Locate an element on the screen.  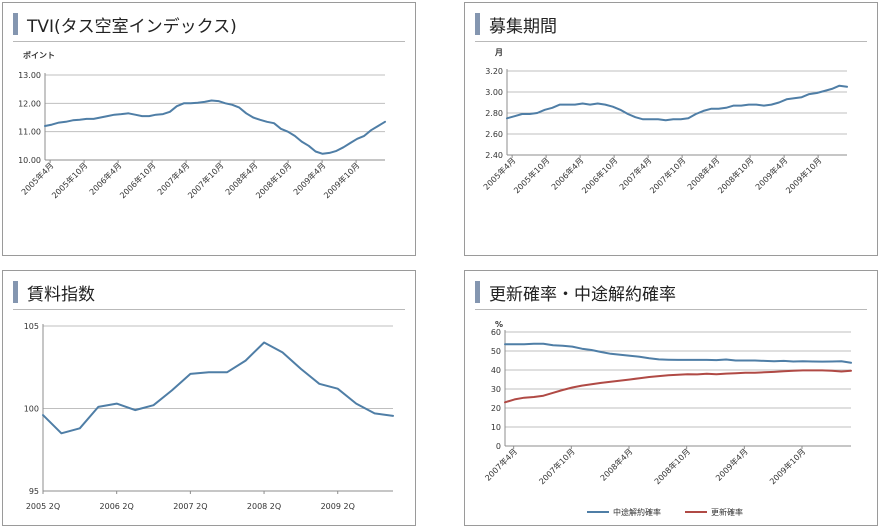
panel-title: 更新確率・中途解約確率 is located at coordinates (575, 292).